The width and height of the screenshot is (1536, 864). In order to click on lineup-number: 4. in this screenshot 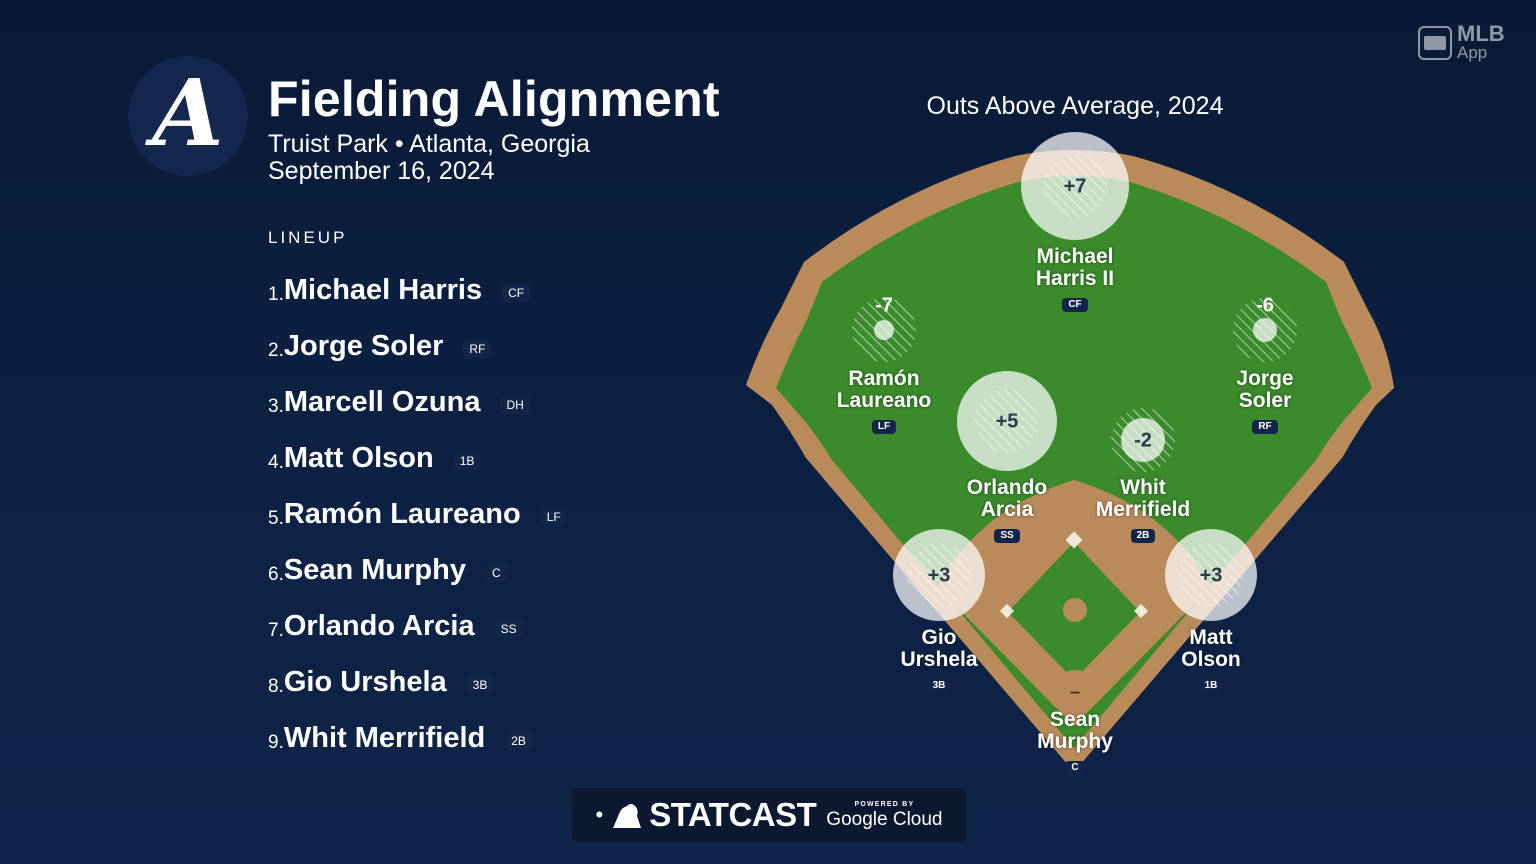, I will do `click(276, 462)`.